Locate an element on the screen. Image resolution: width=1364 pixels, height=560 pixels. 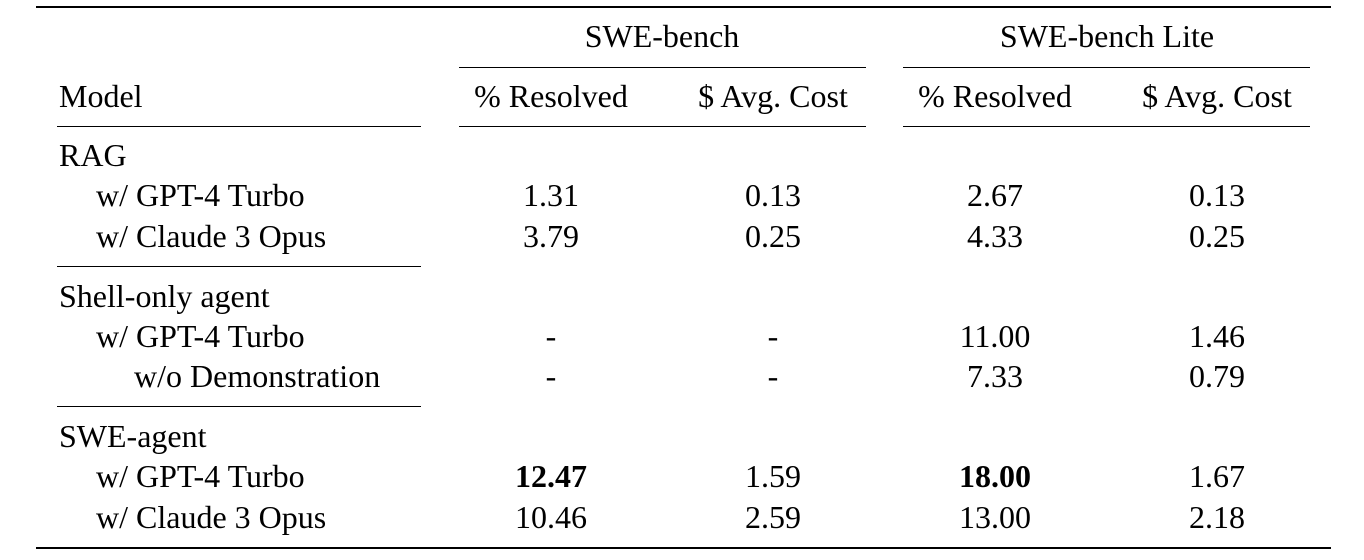
group-header-swe-bench-lite: SWE-bench Lite is located at coordinates (1107, 36).